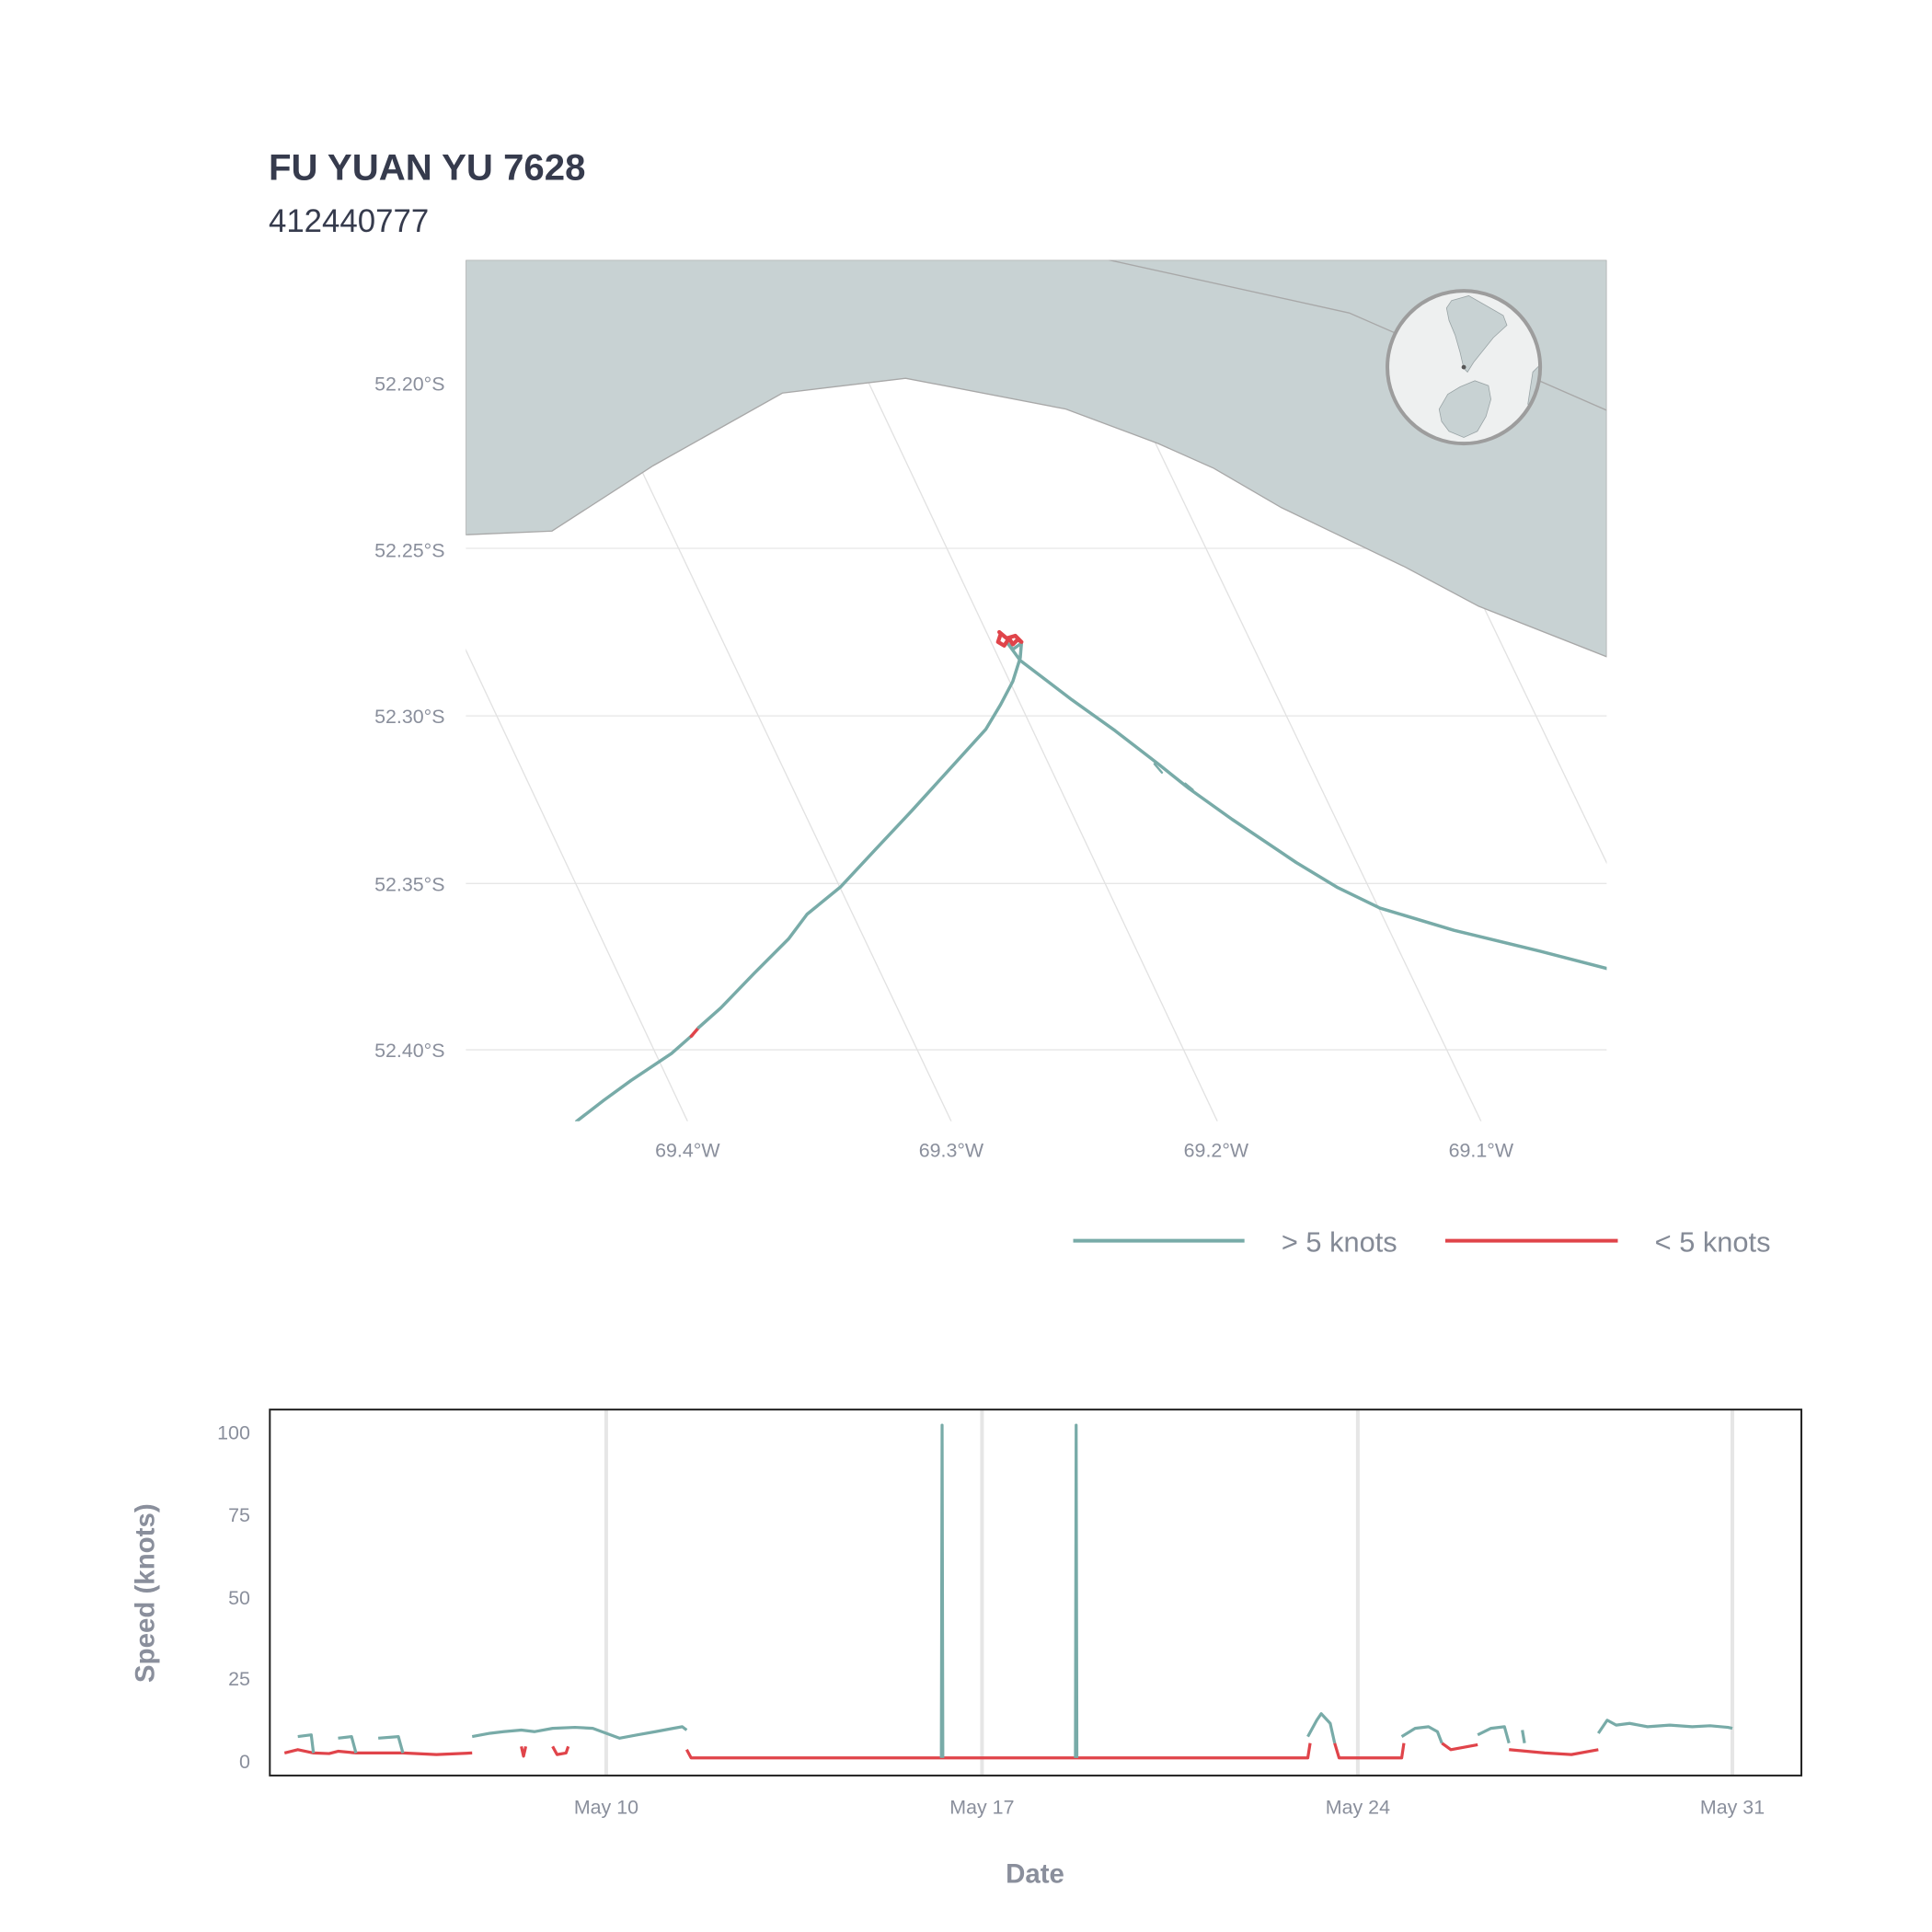 The width and height of the screenshot is (1932, 1932). What do you see at coordinates (1481, 1151) in the screenshot?
I see `lon-tick-label: 69.1°W` at bounding box center [1481, 1151].